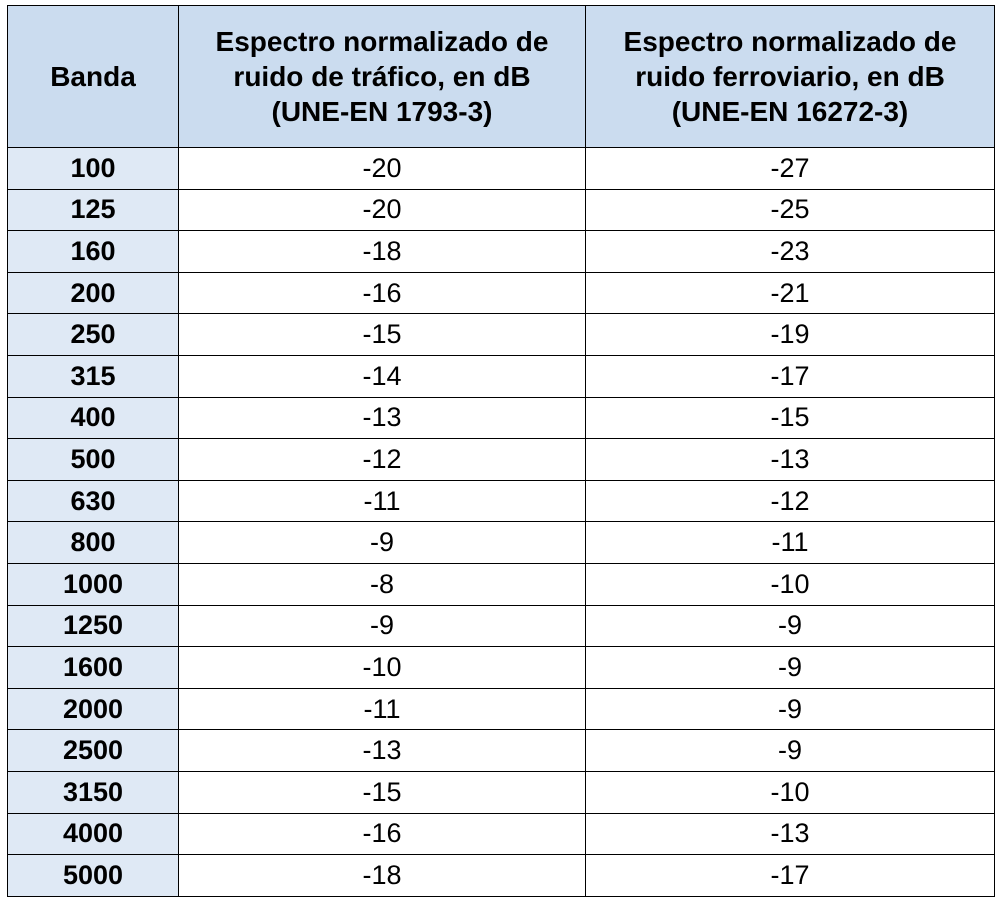 This screenshot has width=998, height=904. What do you see at coordinates (93, 501) in the screenshot?
I see `band-cell: 630` at bounding box center [93, 501].